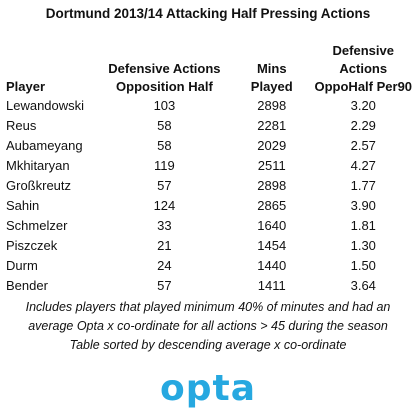 This screenshot has width=416, height=418. Describe the element at coordinates (211, 106) in the screenshot. I see `table-row: Lewandowski 103 2898 3.20` at that location.